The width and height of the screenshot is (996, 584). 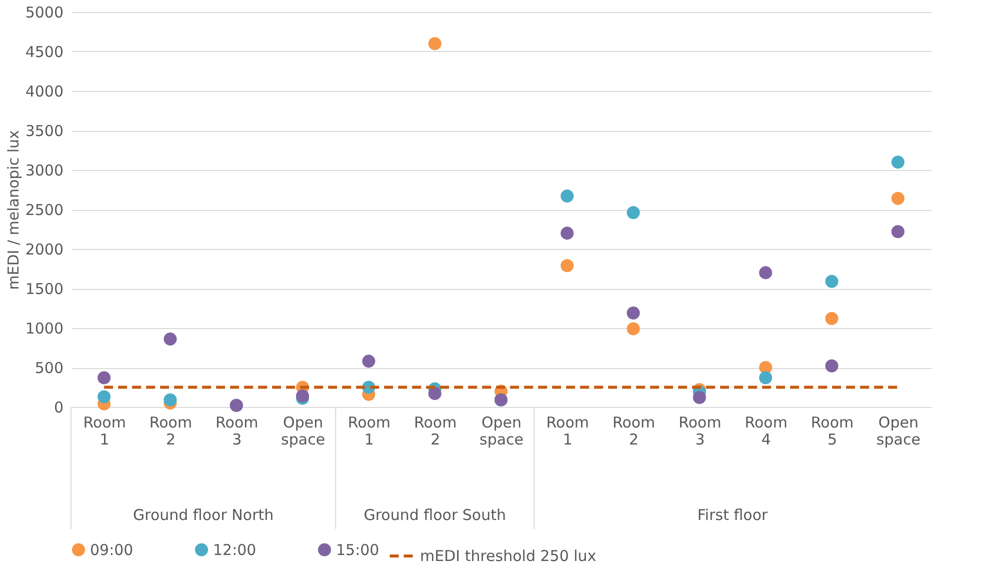 What do you see at coordinates (49, 368) in the screenshot?
I see `y-tick-label: 500` at bounding box center [49, 368].